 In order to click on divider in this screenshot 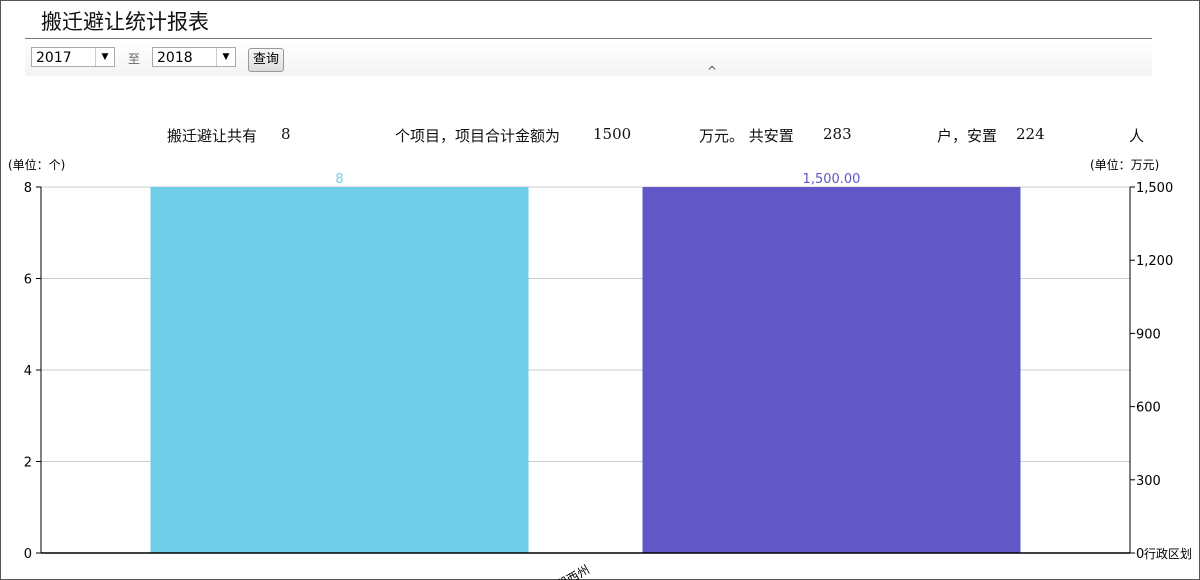, I will do `click(588, 38)`.